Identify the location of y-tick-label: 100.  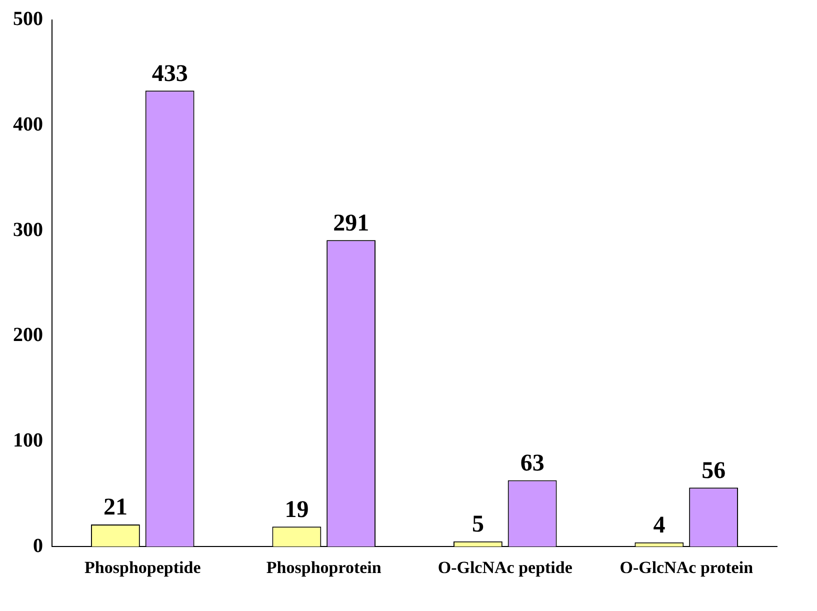
(28, 440).